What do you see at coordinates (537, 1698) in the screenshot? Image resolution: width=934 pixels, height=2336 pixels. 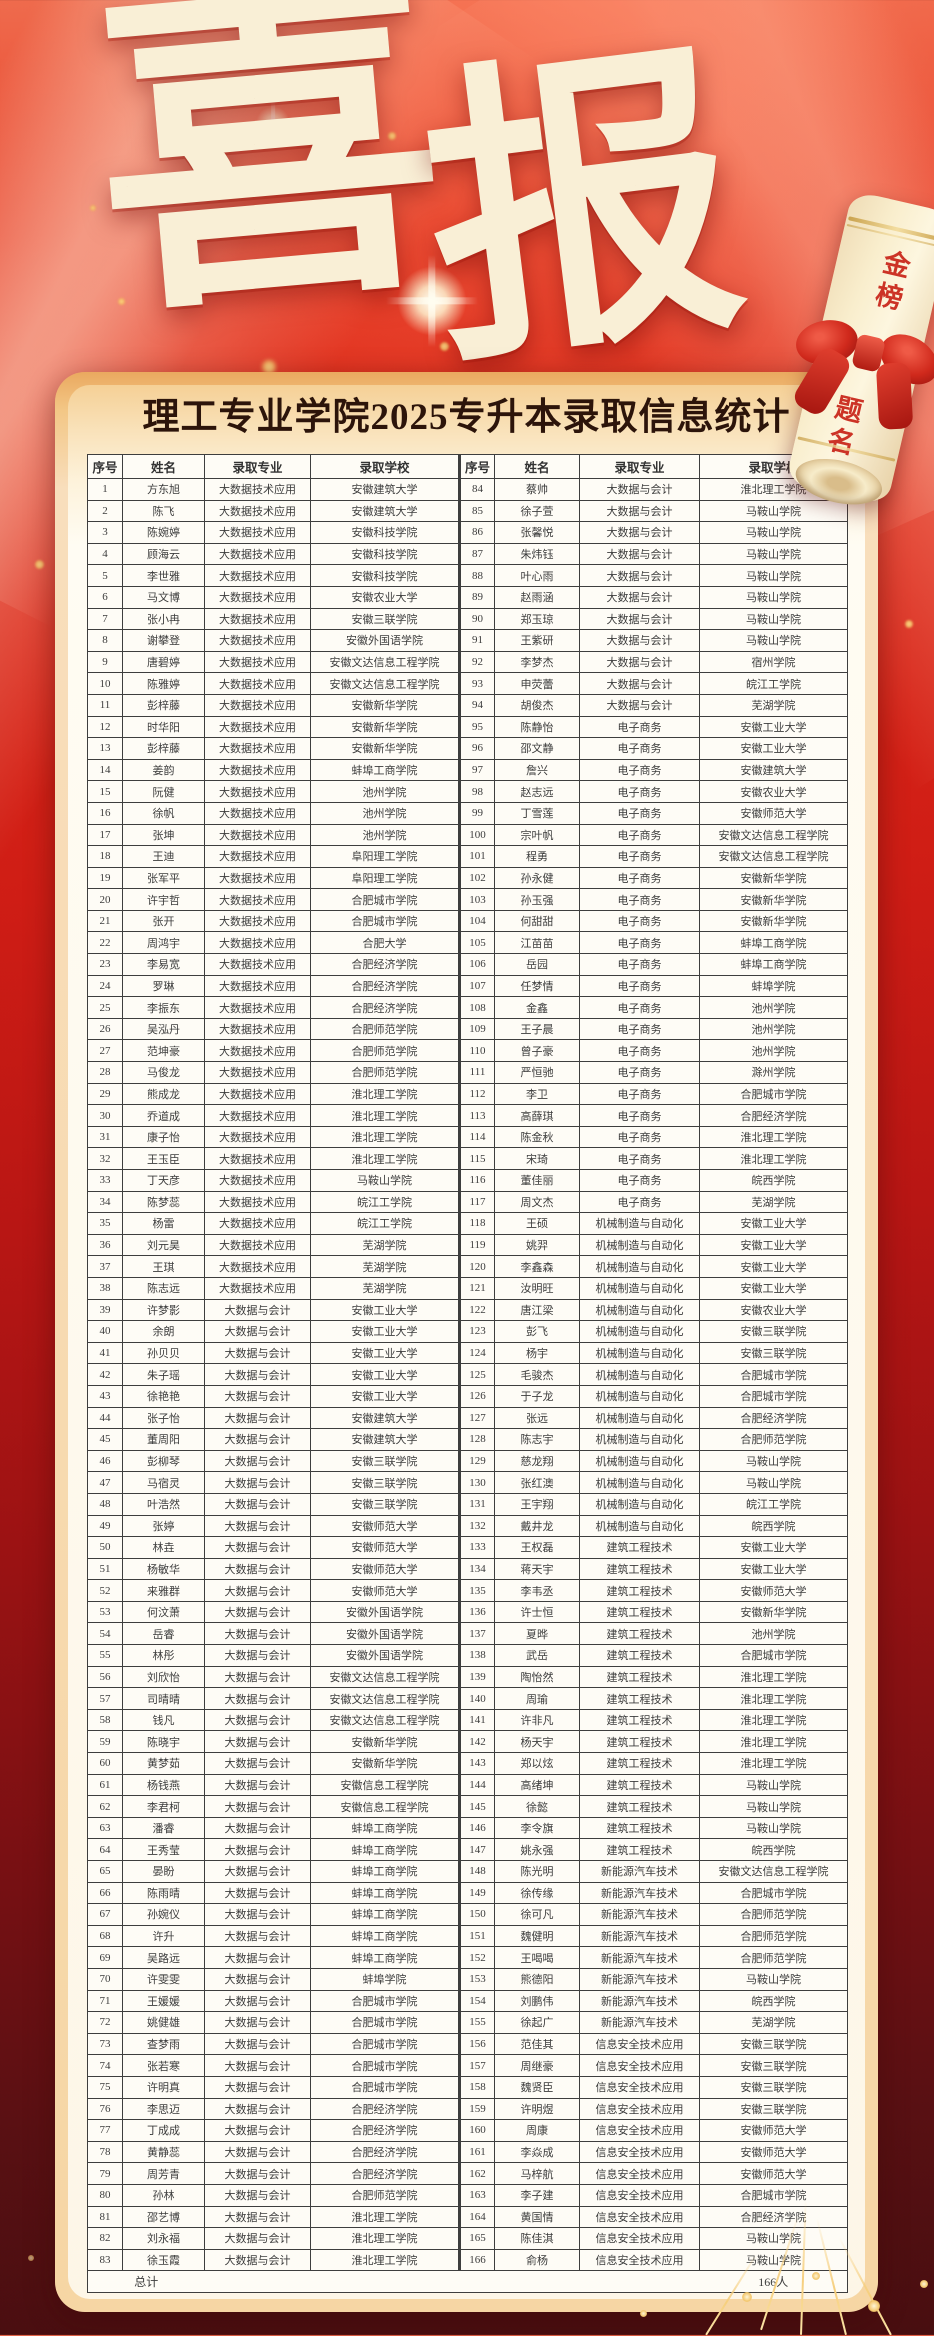 I see `cell-name: 周瑜` at bounding box center [537, 1698].